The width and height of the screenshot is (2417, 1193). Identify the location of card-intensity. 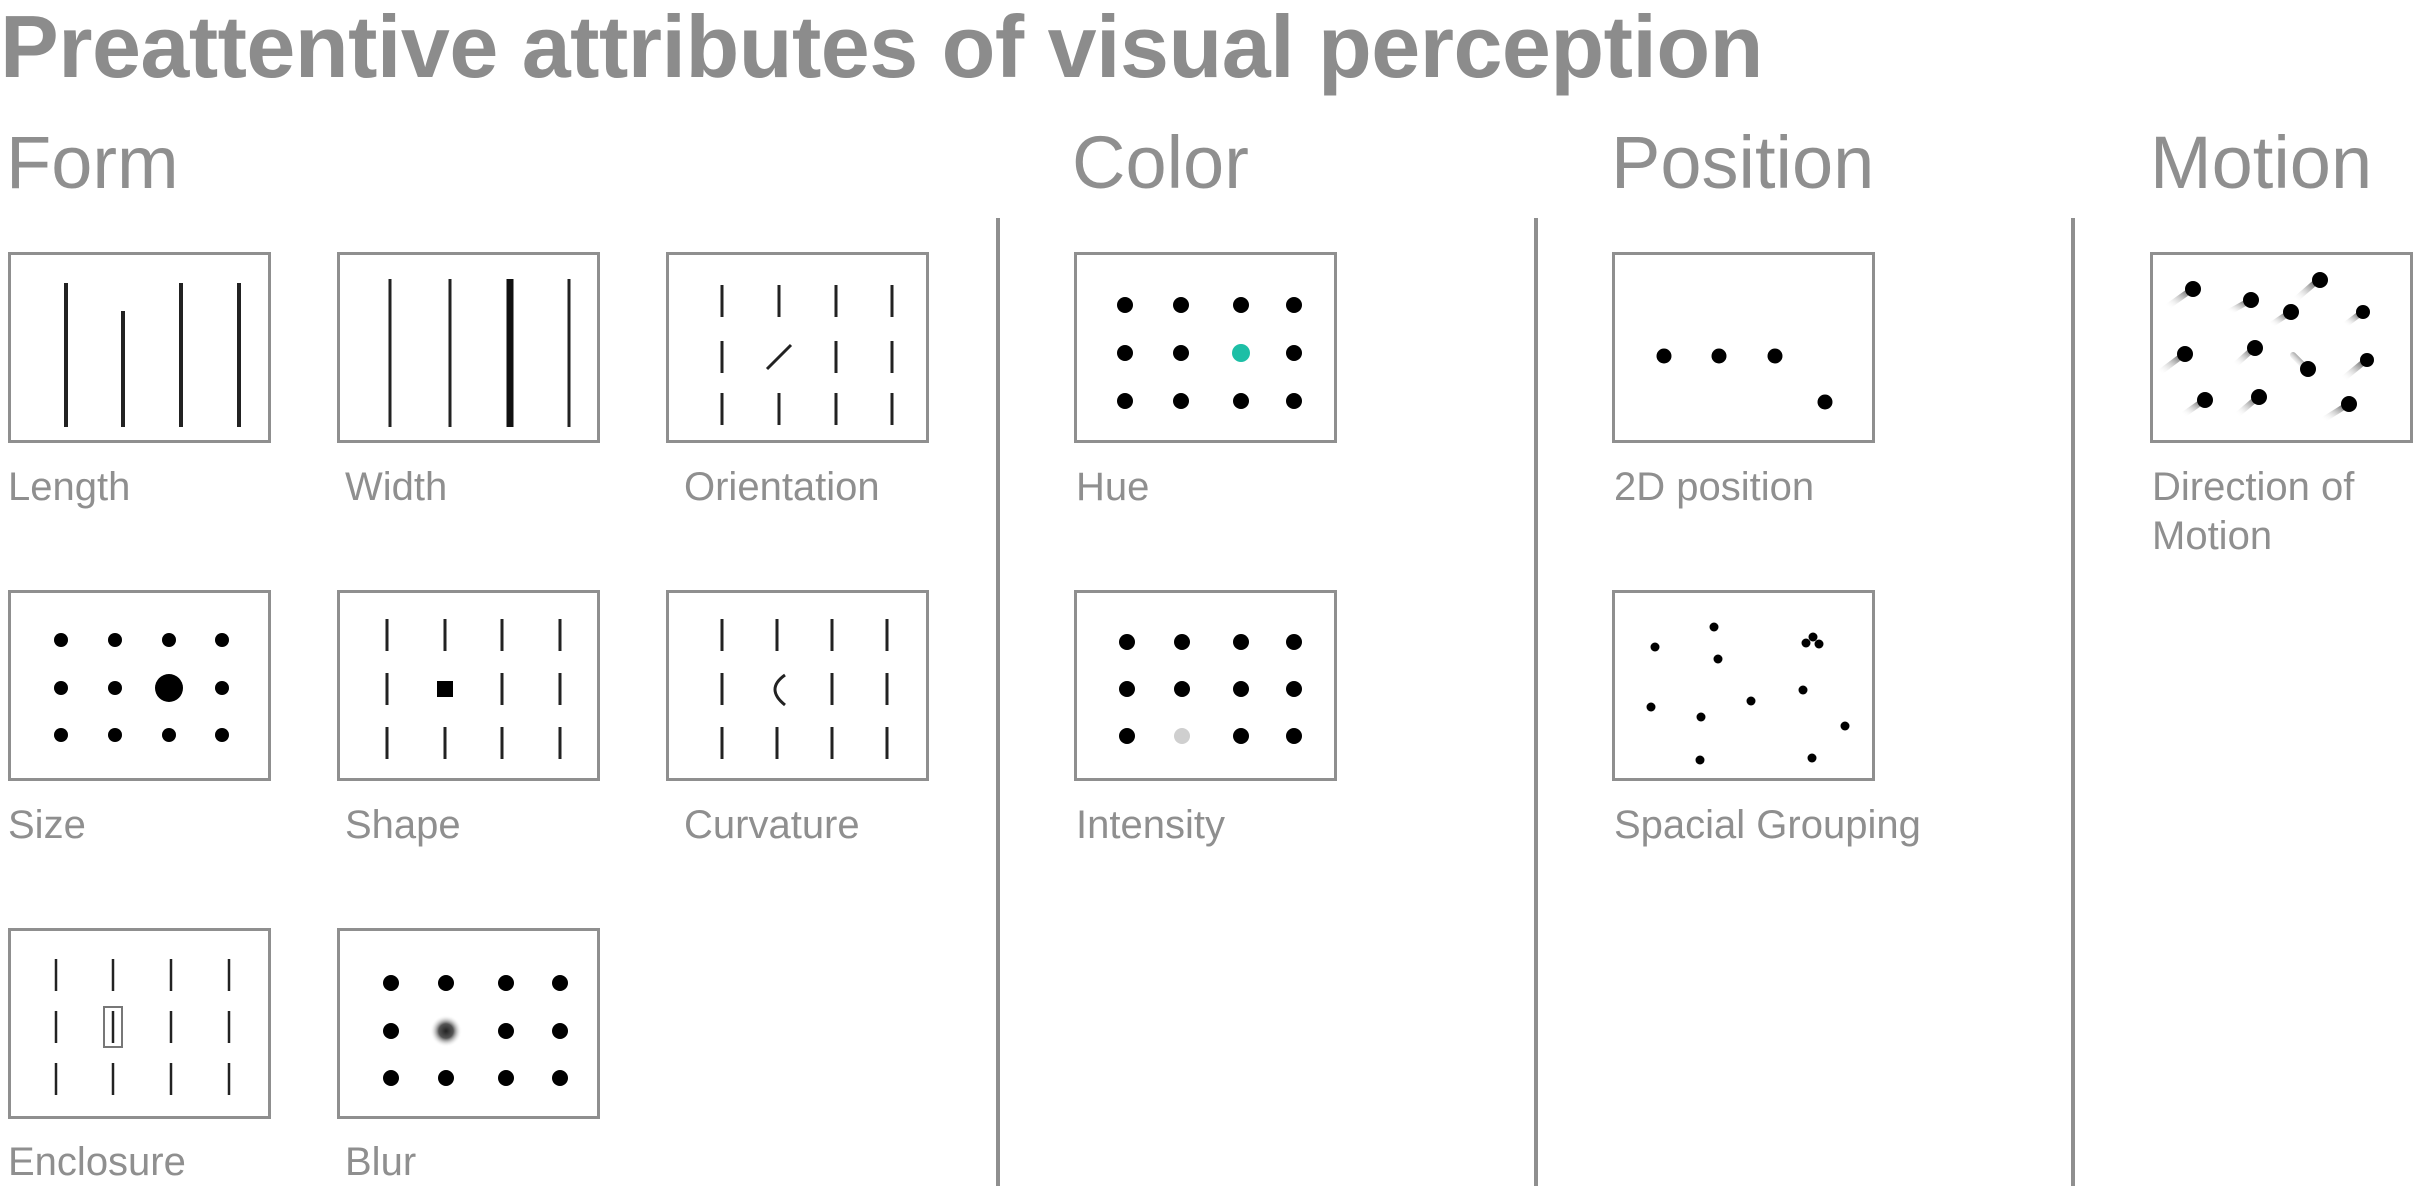
(1205, 685).